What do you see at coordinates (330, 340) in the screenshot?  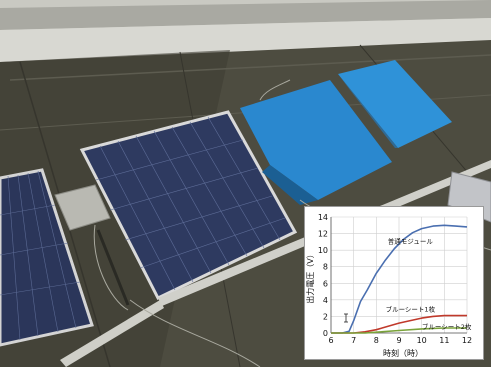 I see `x-tick-label: 6` at bounding box center [330, 340].